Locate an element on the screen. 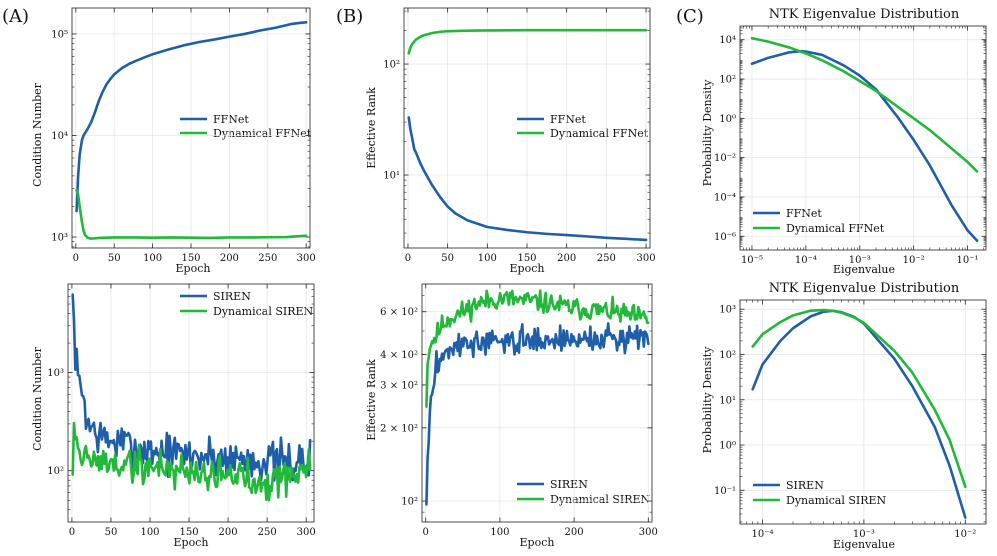 The width and height of the screenshot is (997, 556). y-tick-label: 10⁰ is located at coordinates (727, 446).